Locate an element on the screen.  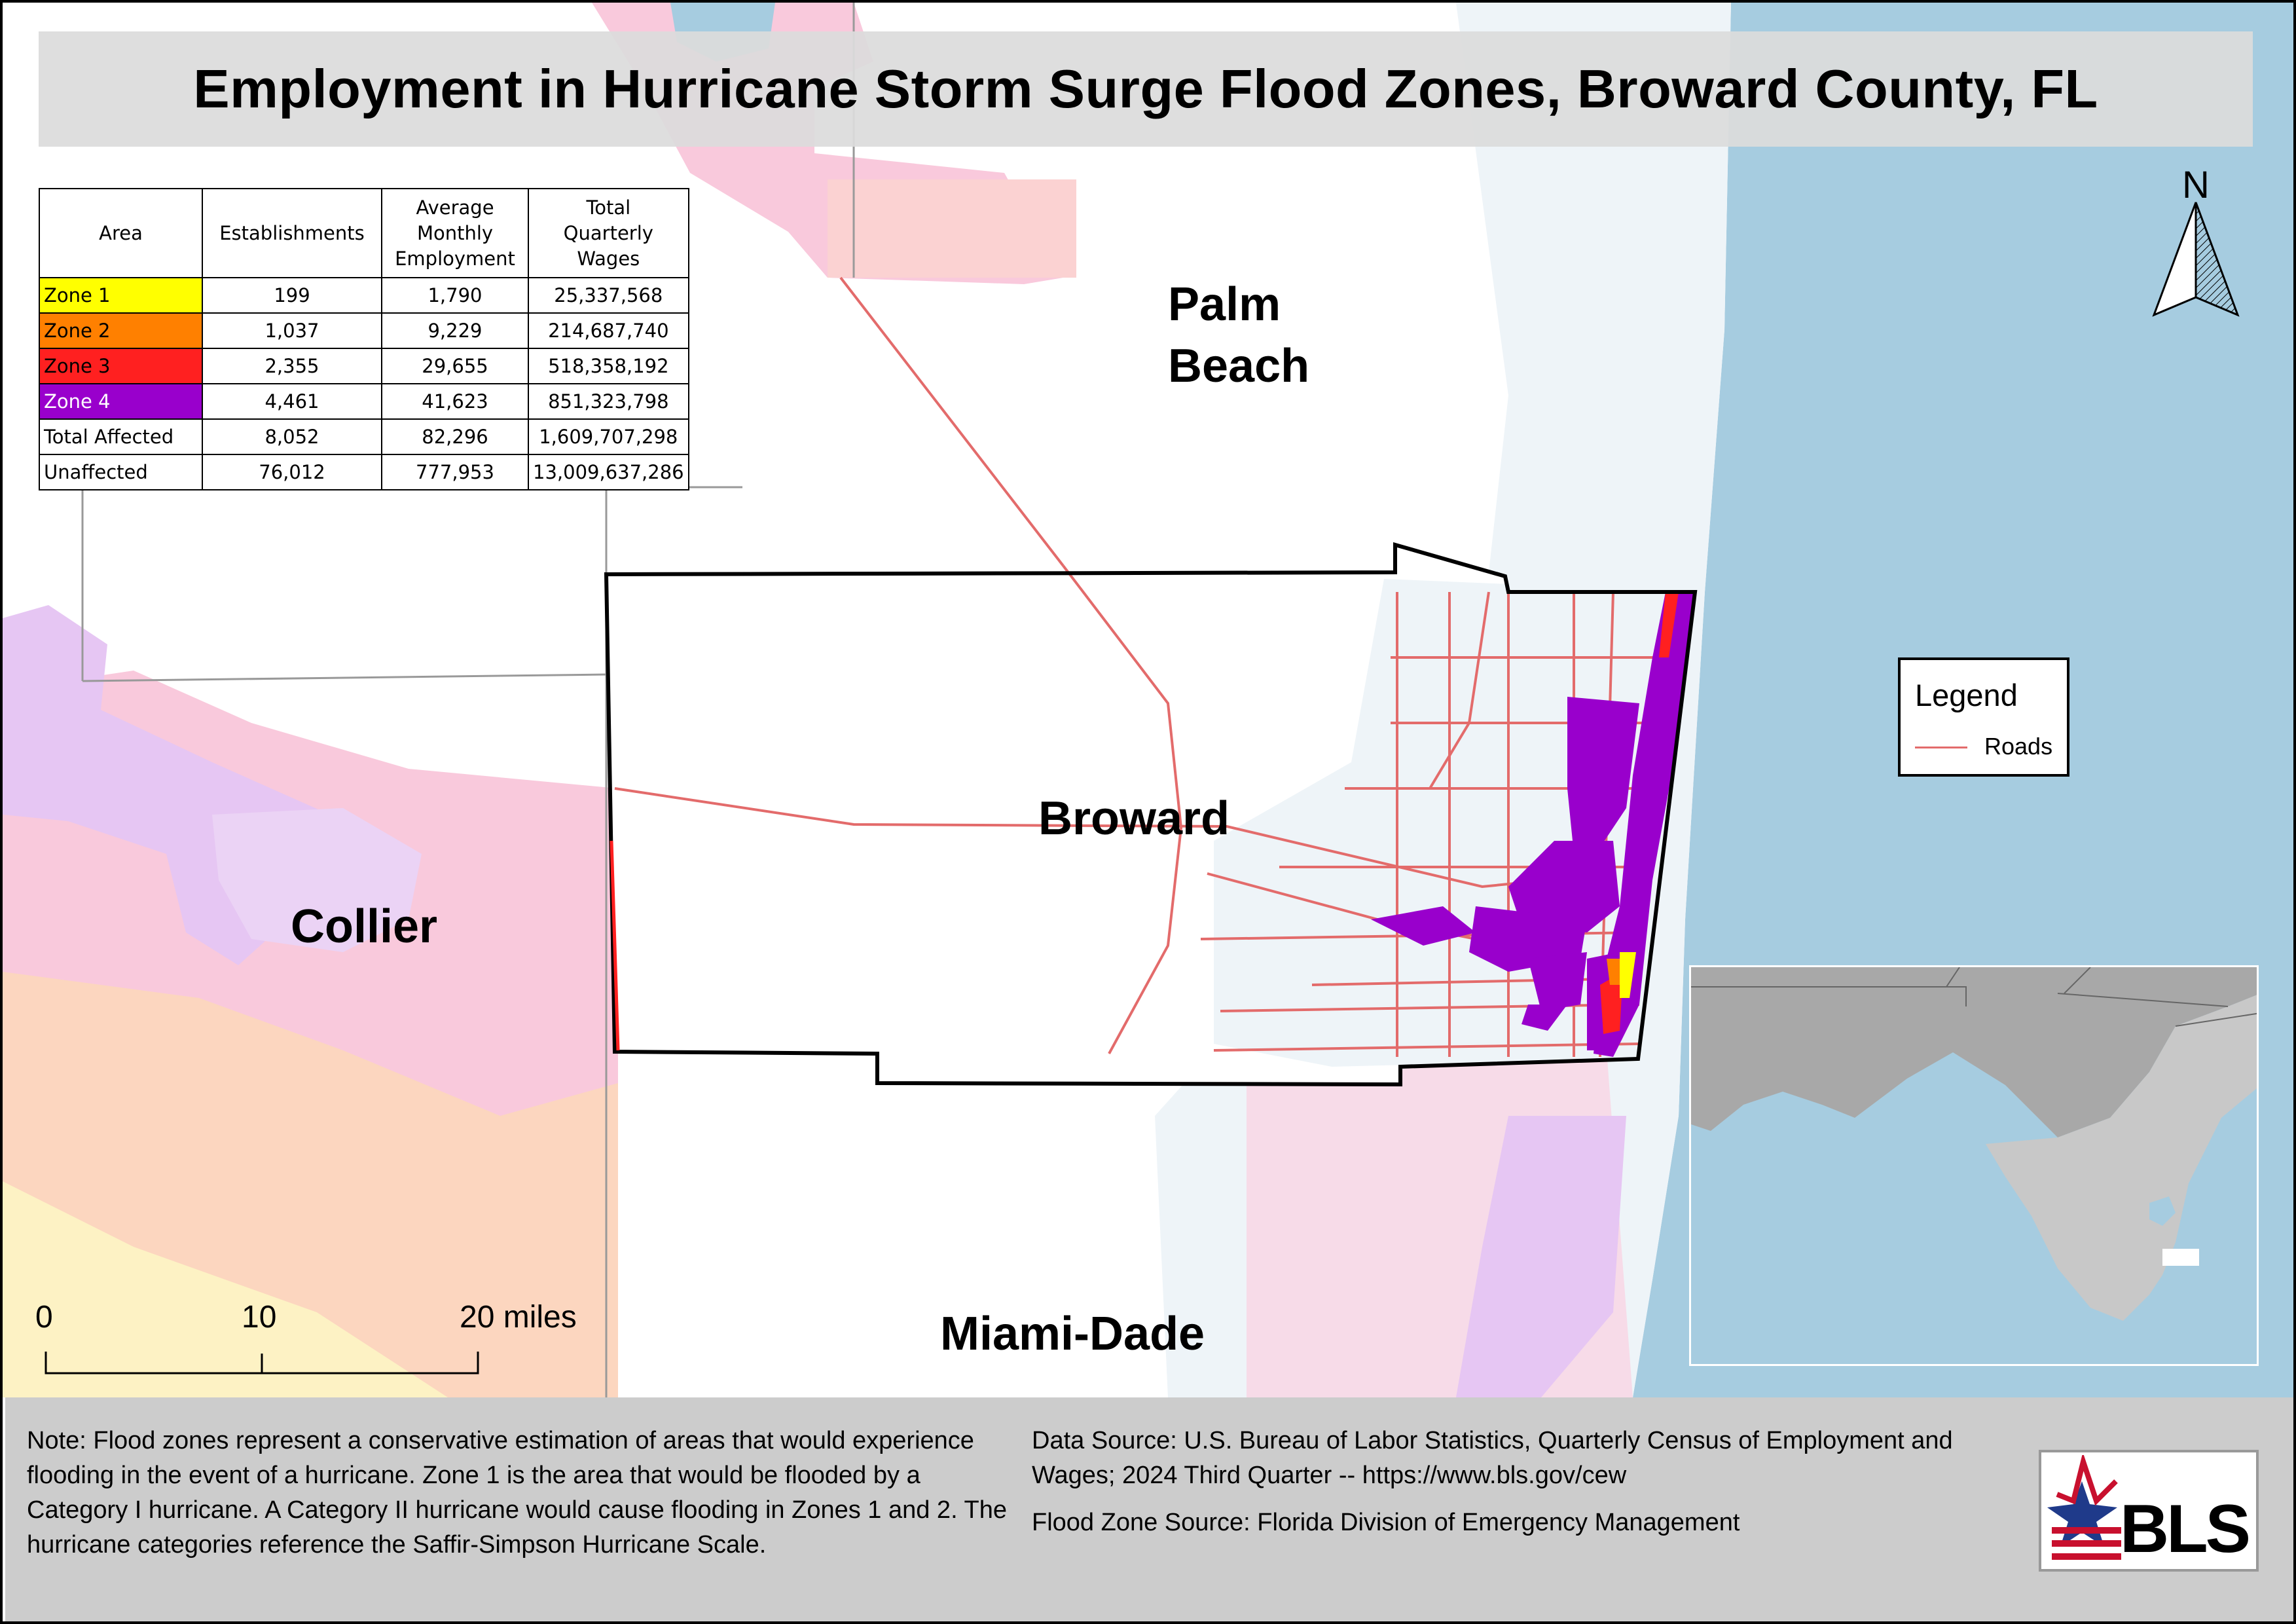
bls-logo-text: BLS is located at coordinates (2185, 1529).